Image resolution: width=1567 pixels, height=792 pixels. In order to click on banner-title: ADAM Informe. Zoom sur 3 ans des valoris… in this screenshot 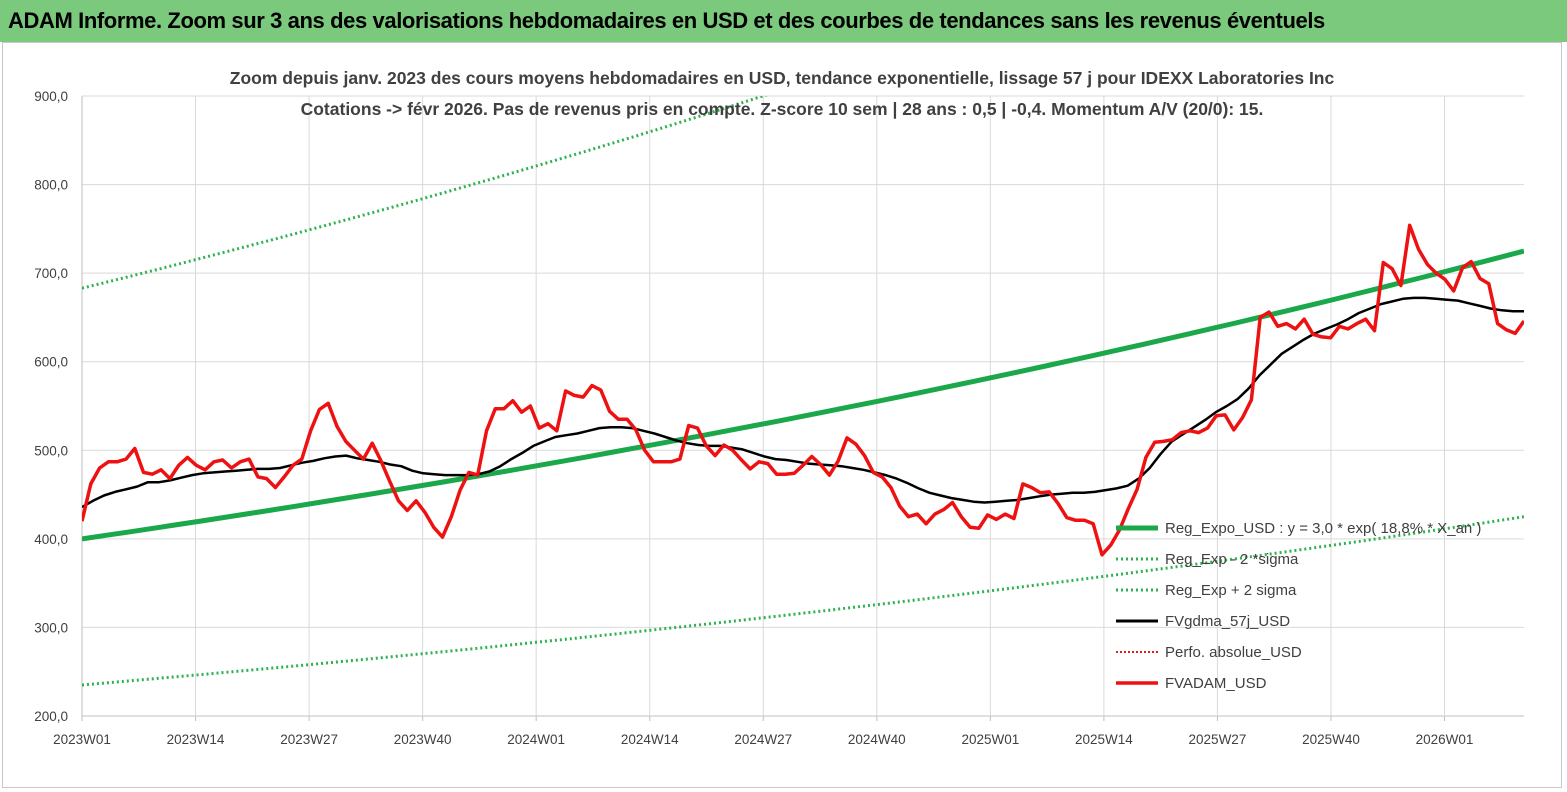, I will do `click(666, 20)`.